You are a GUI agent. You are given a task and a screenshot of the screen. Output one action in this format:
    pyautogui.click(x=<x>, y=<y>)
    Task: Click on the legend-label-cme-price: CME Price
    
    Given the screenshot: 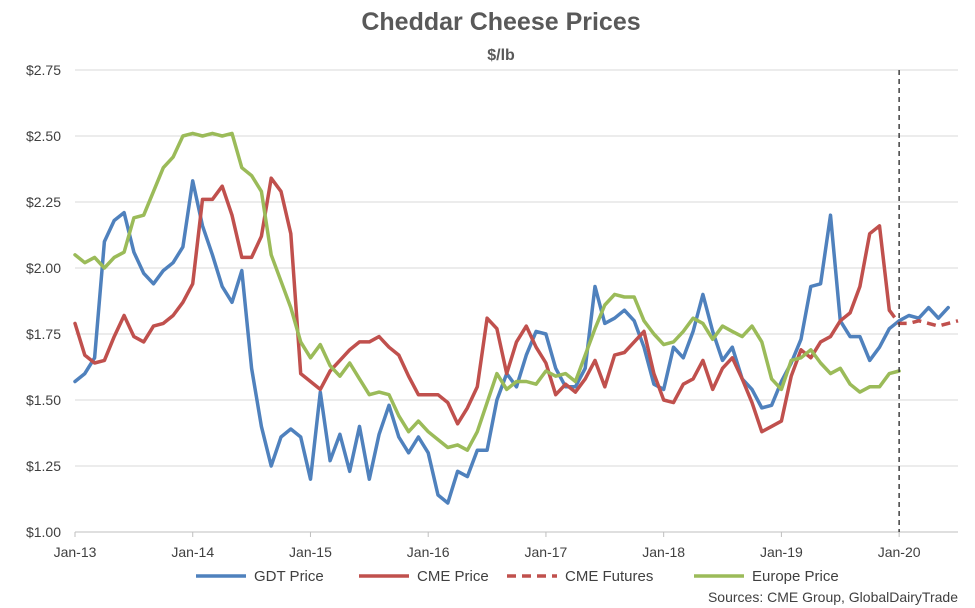 What is the action you would take?
    pyautogui.click(x=453, y=576)
    